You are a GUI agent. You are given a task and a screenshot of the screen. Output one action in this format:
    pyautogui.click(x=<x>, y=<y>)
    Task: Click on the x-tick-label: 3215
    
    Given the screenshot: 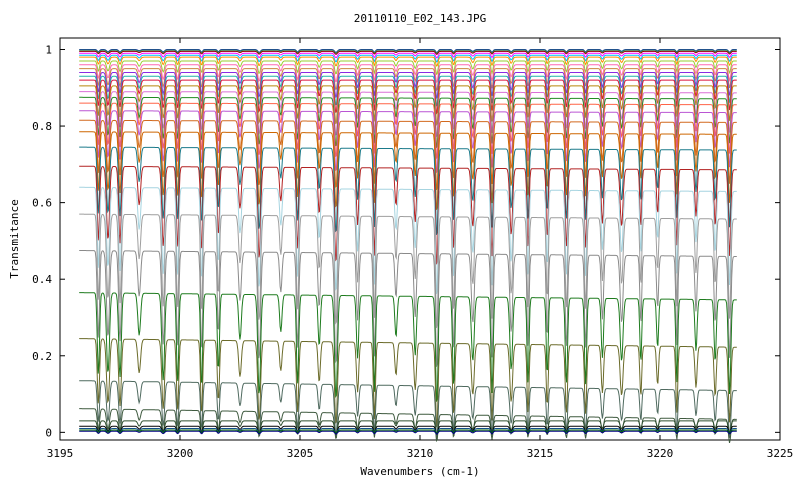 What is the action you would take?
    pyautogui.click(x=540, y=453)
    